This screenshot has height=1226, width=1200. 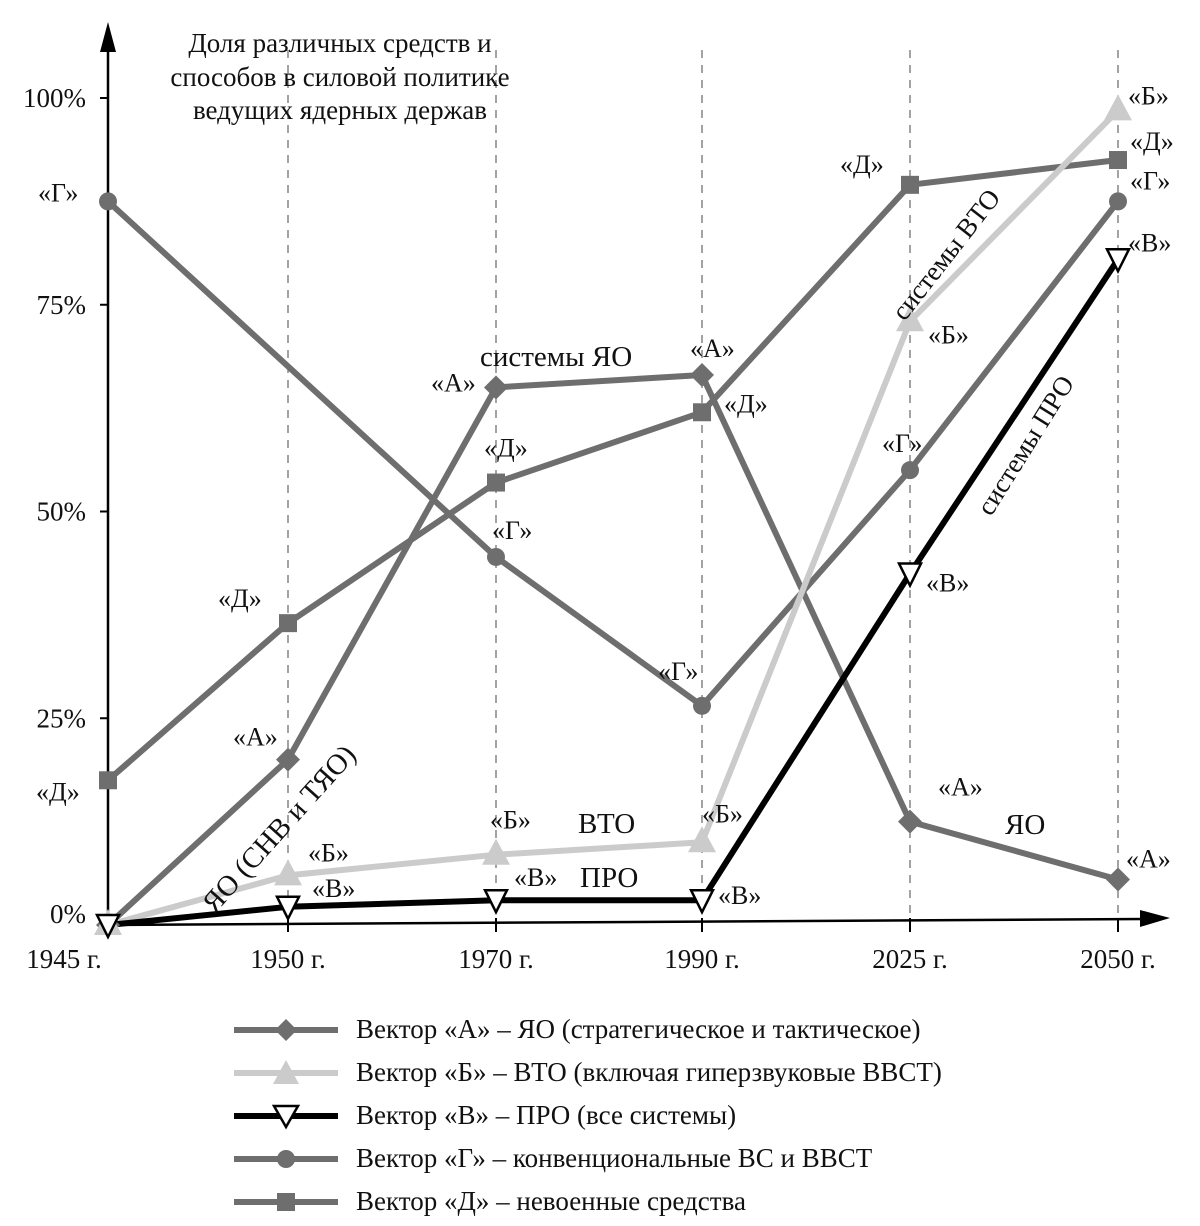 I want to click on legend-swatch-d, so click(x=286, y=1201).